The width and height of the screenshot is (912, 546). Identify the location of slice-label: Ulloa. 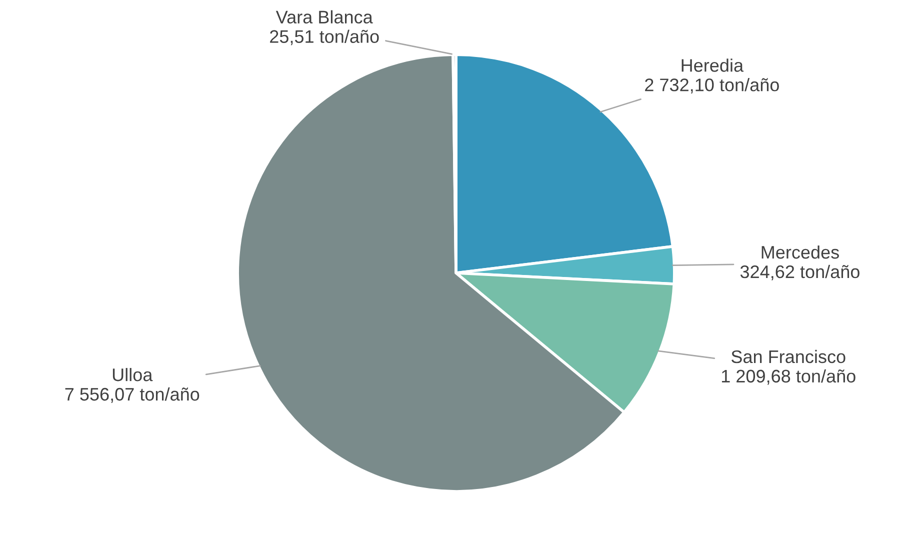
(132, 375).